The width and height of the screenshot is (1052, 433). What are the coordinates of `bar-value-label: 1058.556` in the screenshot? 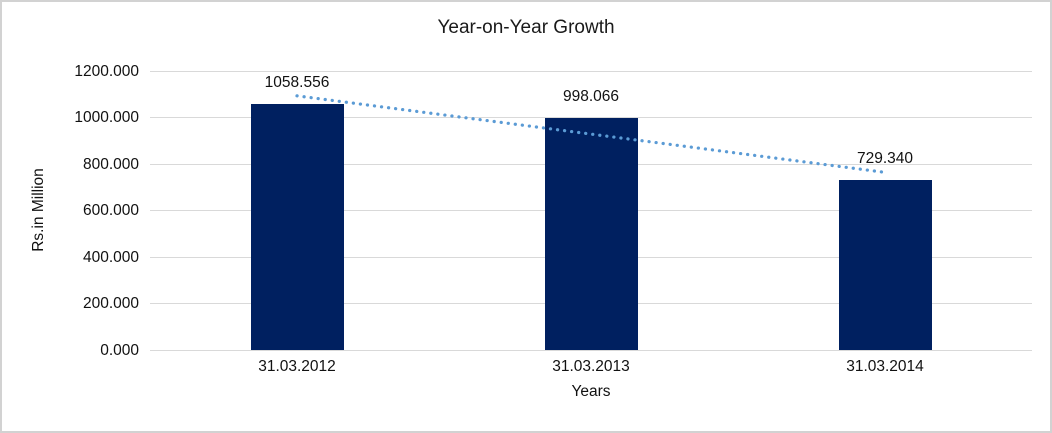 It's located at (297, 82).